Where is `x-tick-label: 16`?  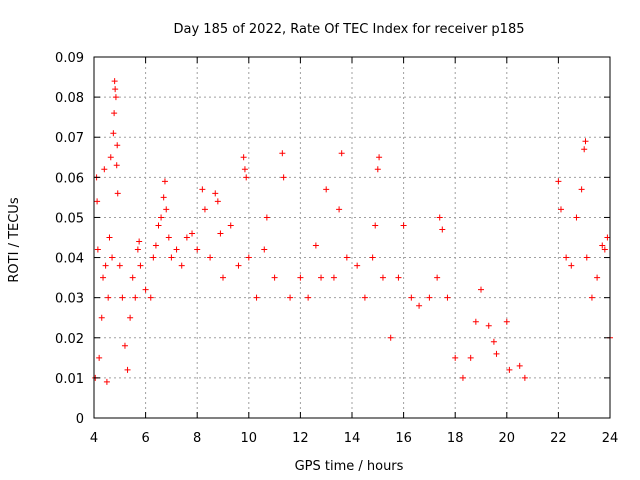 x-tick-label: 16 is located at coordinates (403, 438).